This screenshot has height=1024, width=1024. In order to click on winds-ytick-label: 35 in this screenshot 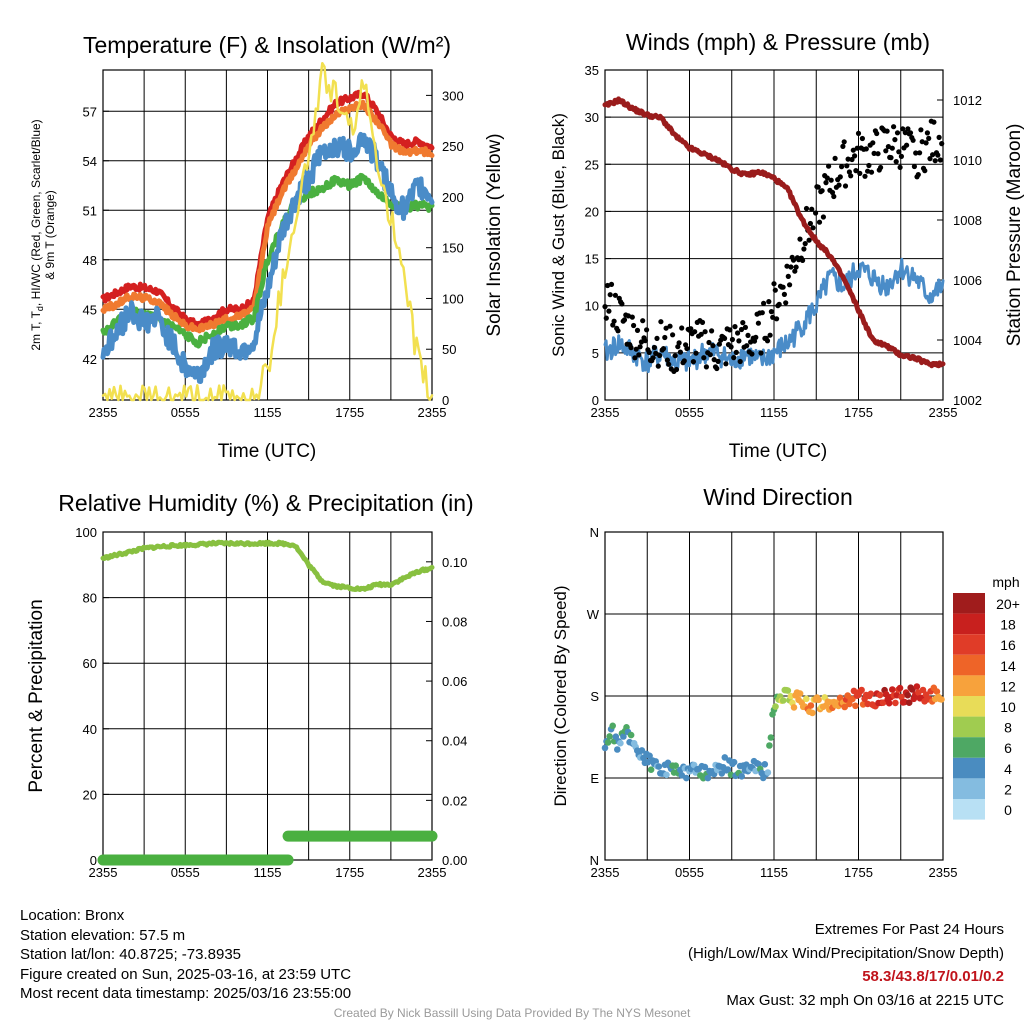, I will do `click(592, 70)`.